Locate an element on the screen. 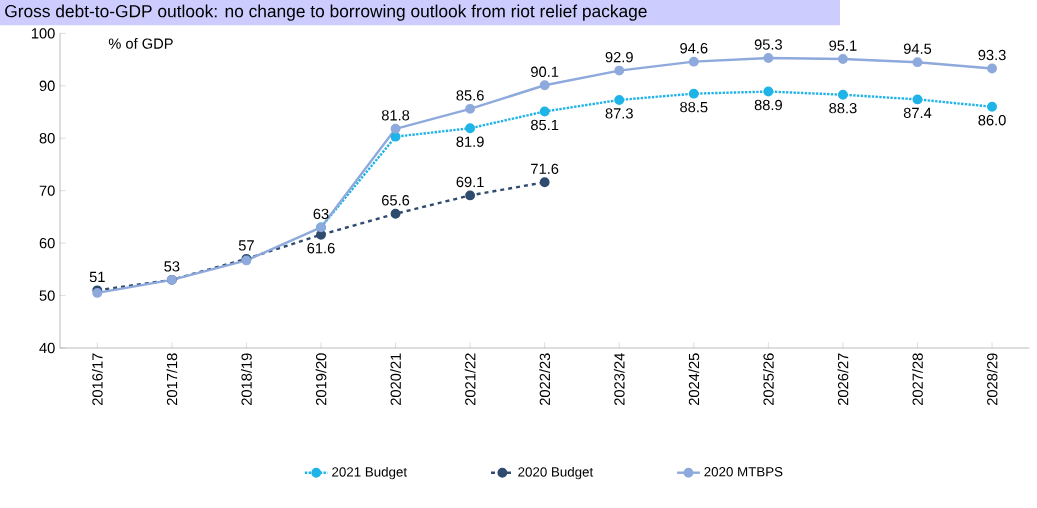  data-label: 92.9 is located at coordinates (619, 57).